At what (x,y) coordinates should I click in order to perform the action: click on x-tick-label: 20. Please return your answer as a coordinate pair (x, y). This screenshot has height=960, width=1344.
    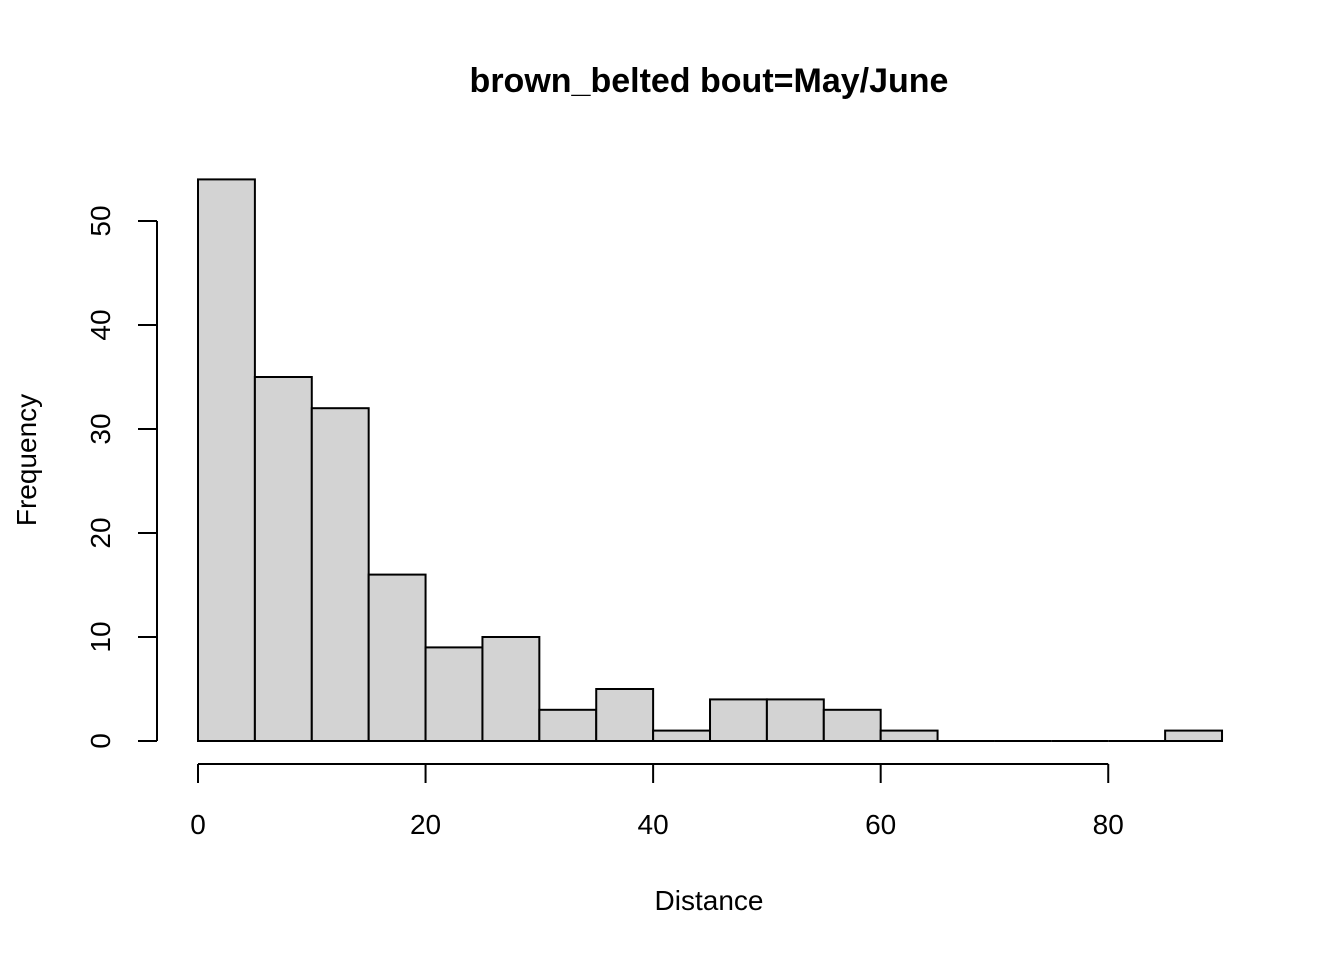
    Looking at the image, I should click on (425, 824).